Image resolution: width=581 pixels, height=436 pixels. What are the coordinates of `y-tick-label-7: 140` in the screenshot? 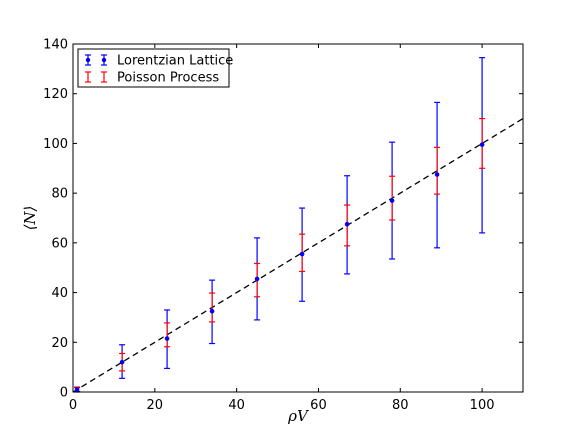 It's located at (55, 45).